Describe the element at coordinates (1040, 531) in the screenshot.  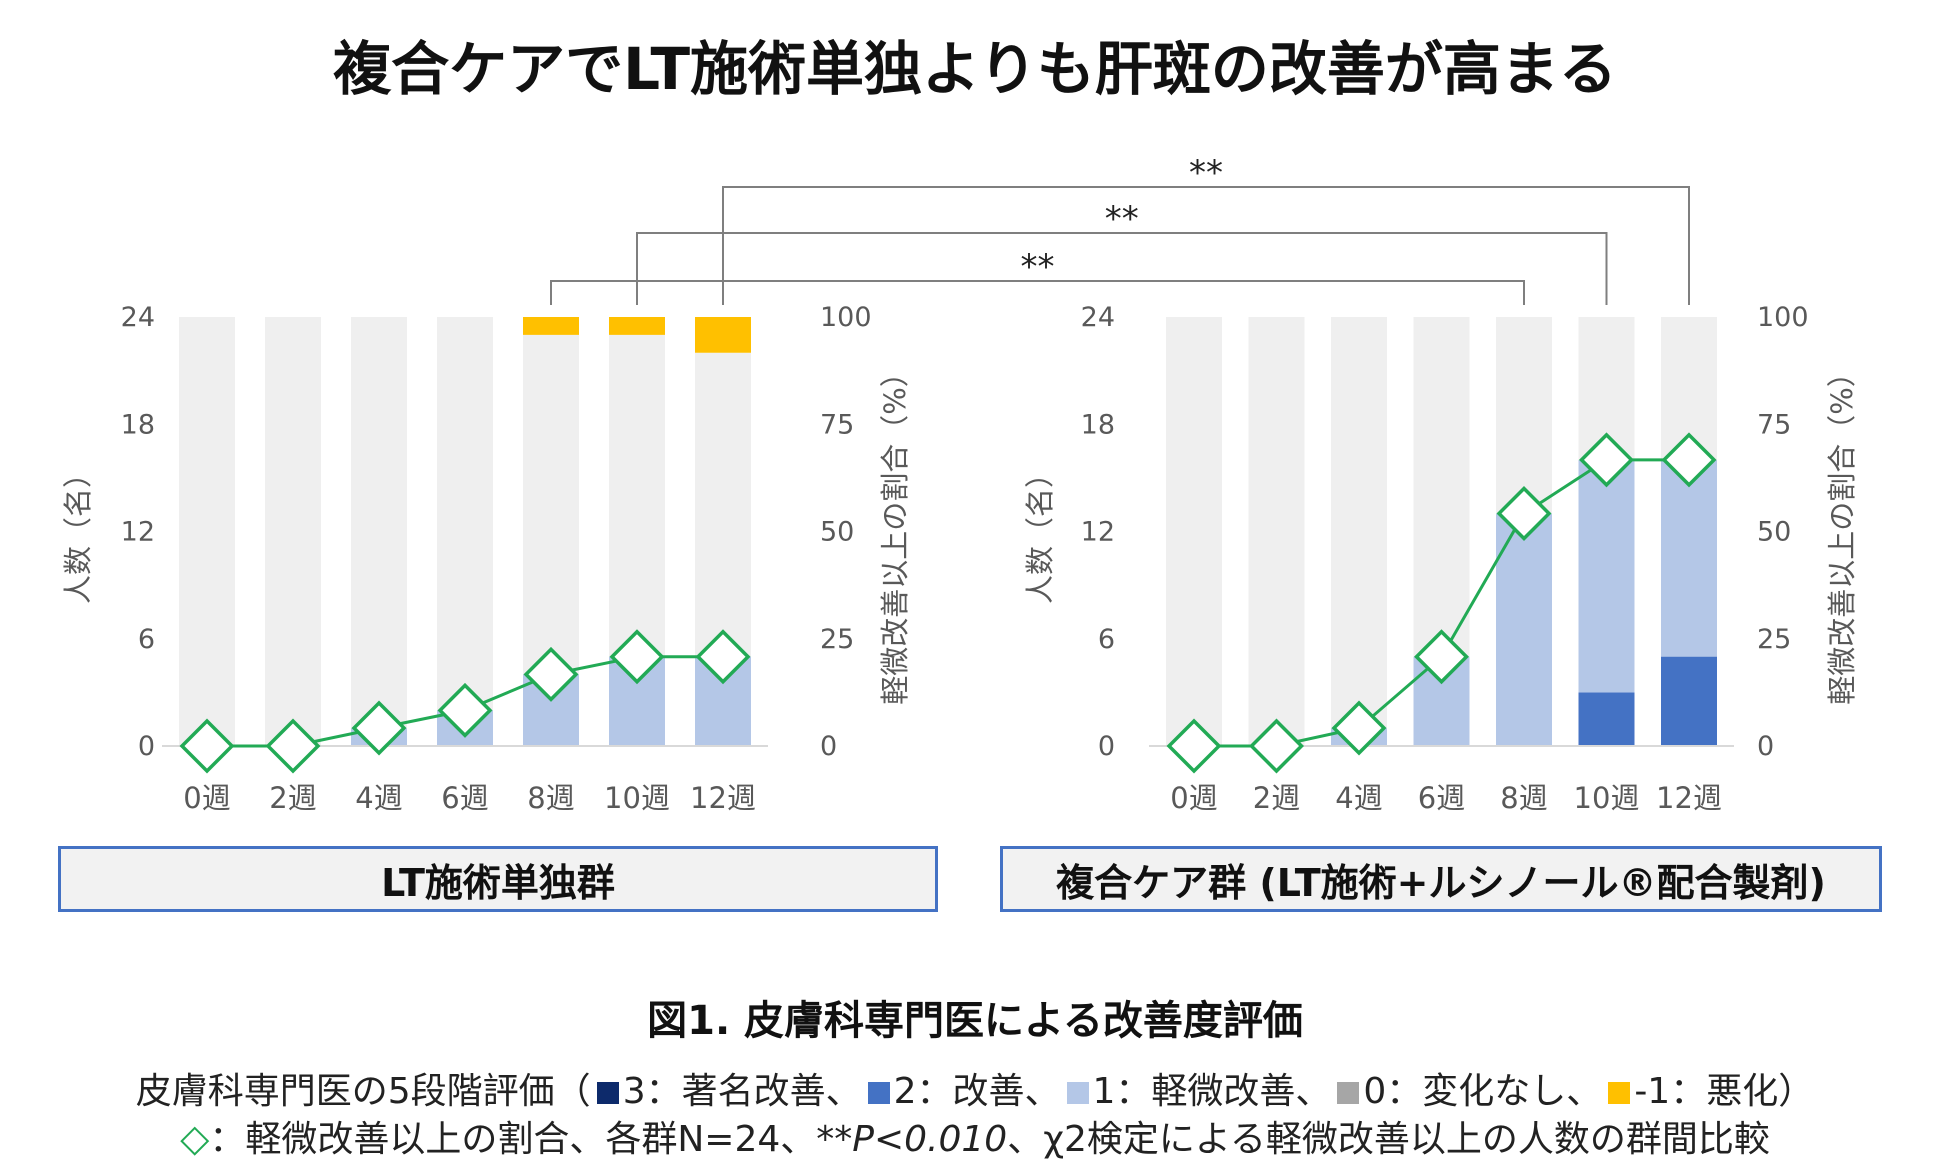
I see `y-axis-title: 人数（名）` at that location.